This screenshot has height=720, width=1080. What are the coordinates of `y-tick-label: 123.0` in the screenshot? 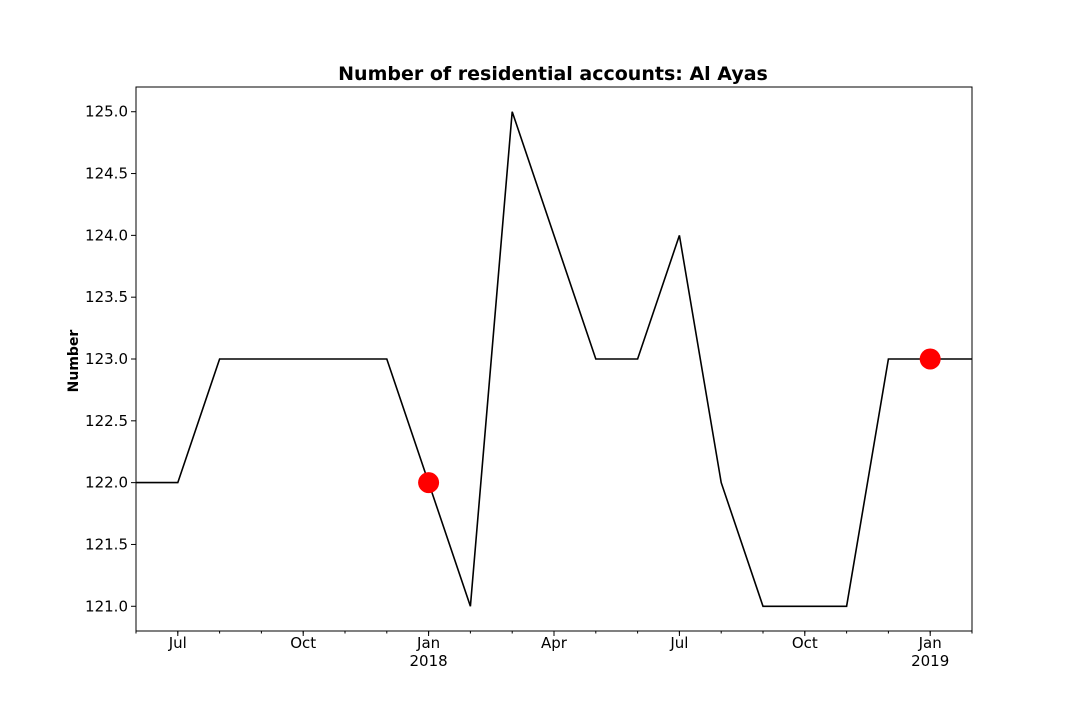 It's located at (106, 359).